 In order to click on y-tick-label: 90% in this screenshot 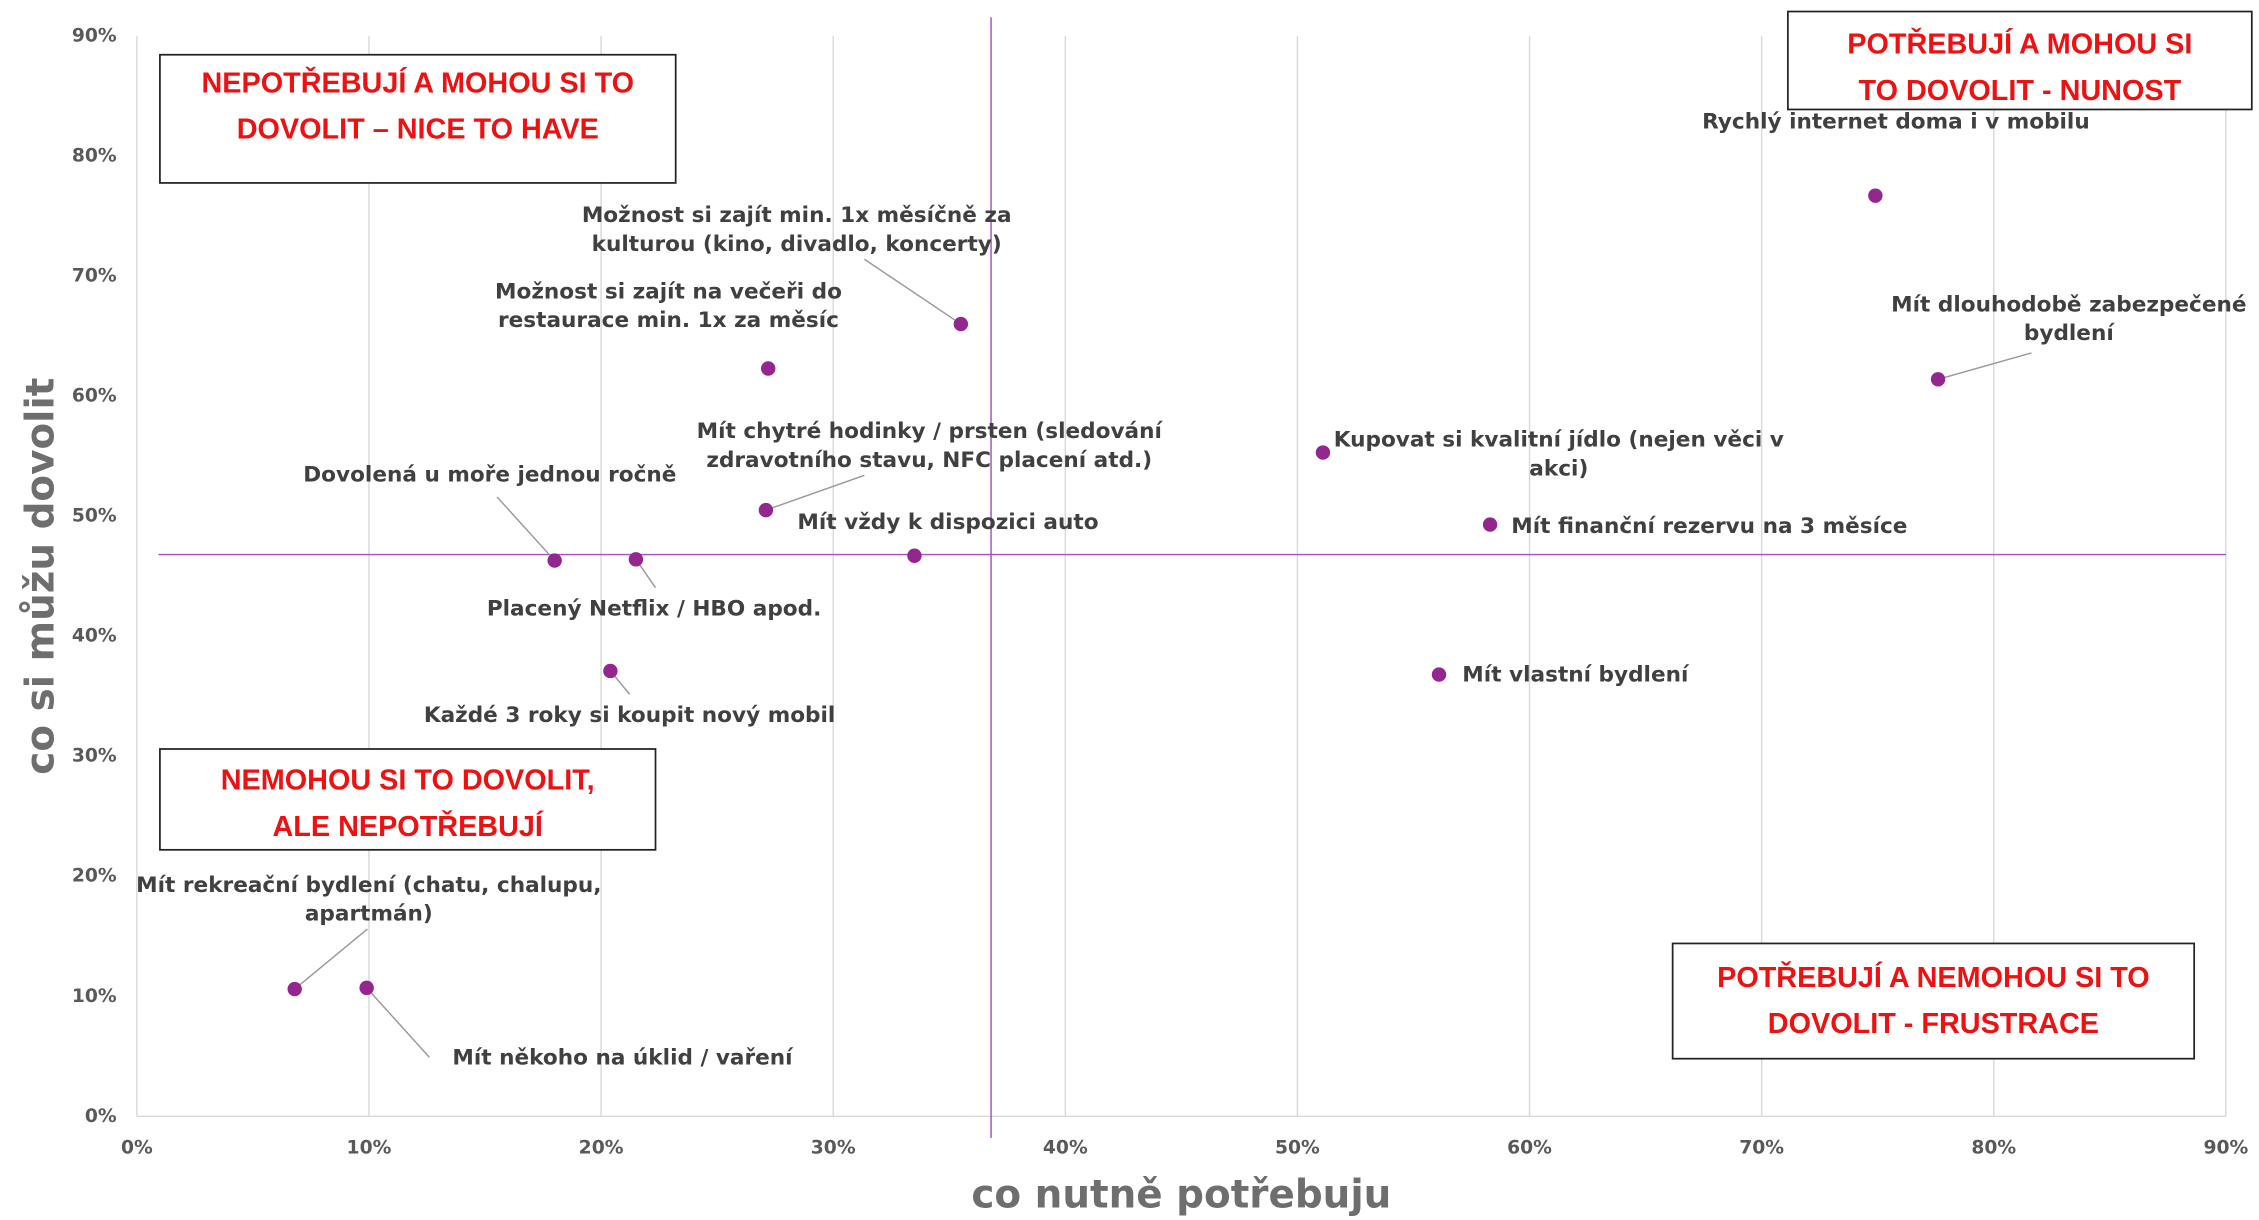, I will do `click(94, 36)`.